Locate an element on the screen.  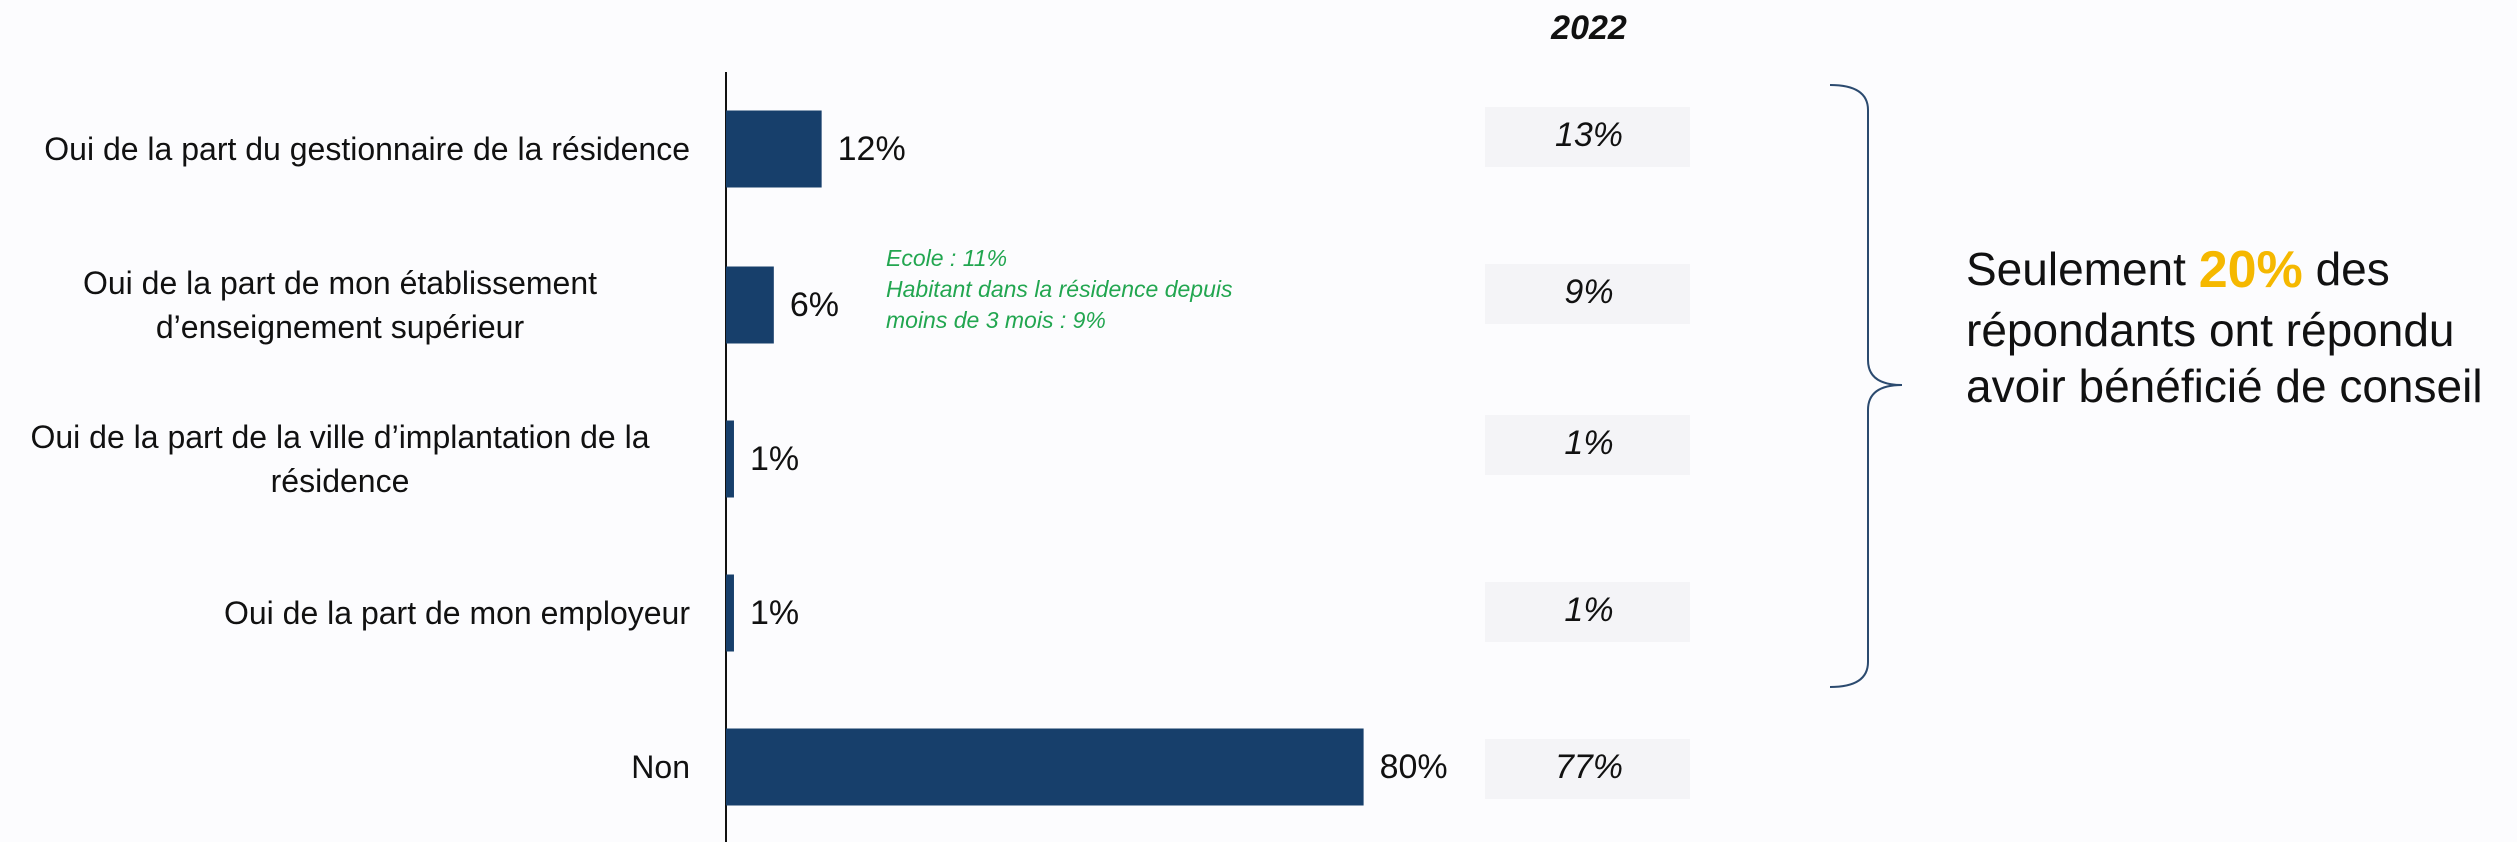
callout-text: avoir bénéficié de conseil is located at coordinates (2224, 386).